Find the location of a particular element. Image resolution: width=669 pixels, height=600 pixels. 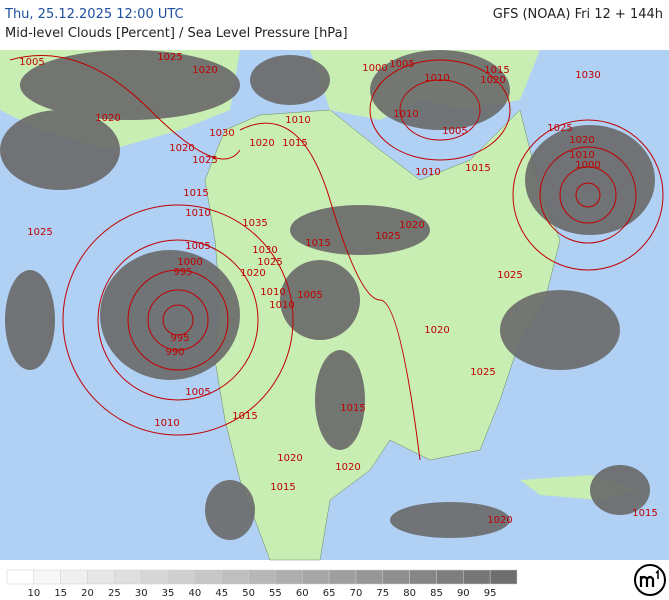

legend-label: 10 is located at coordinates (33, 593).